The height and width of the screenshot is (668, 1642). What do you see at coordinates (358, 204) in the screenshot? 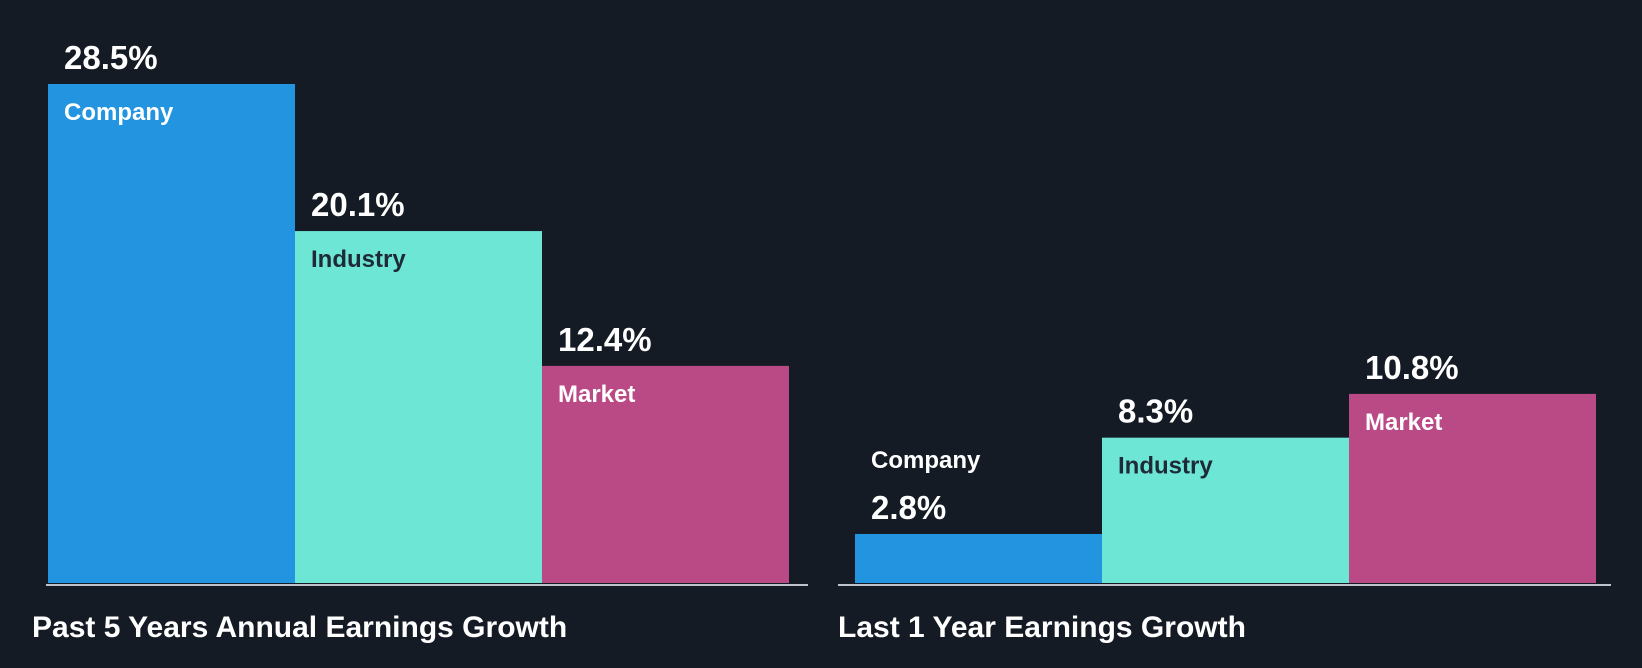
I see `value-label-industry: 20.1%` at bounding box center [358, 204].